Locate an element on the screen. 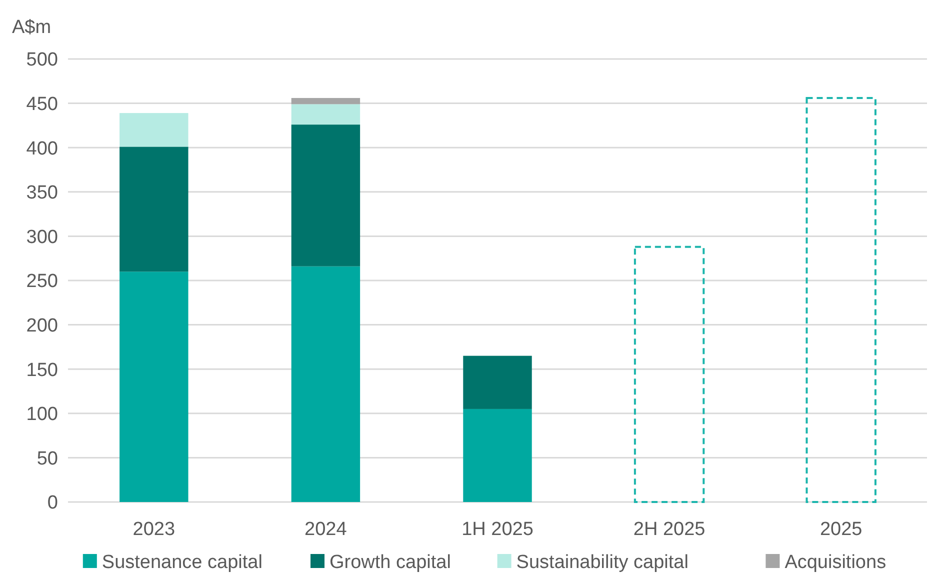 Image resolution: width=939 pixels, height=578 pixels. x-tick-label: 2025 is located at coordinates (841, 529).